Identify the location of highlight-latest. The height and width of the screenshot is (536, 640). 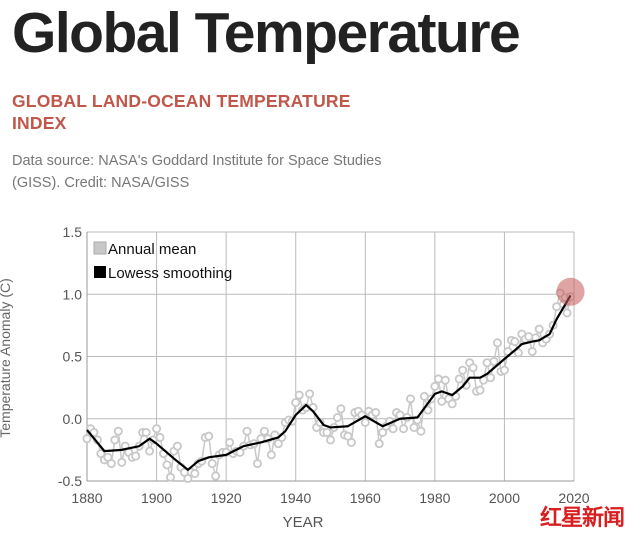
(570, 291).